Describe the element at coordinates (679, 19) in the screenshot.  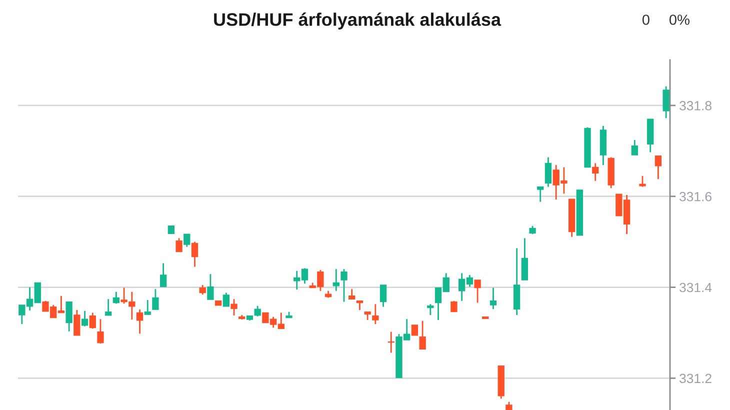
I see `text: 0%` at that location.